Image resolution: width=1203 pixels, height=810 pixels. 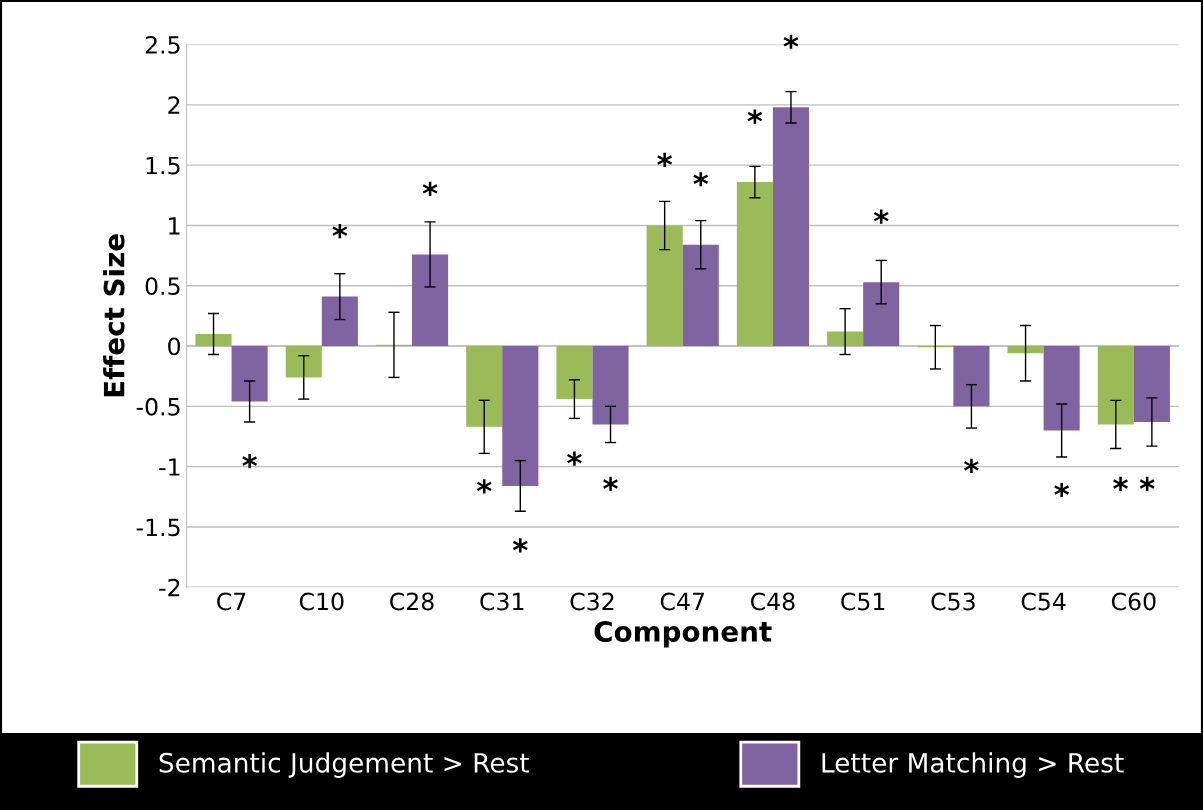 What do you see at coordinates (502, 601) in the screenshot?
I see `x-tick-label: C31` at bounding box center [502, 601].